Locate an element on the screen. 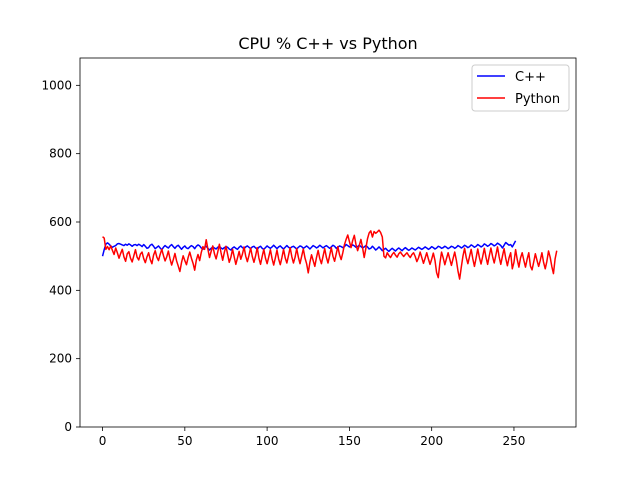 Image resolution: width=640 pixels, height=480 pixels. y-tick-label: 600 is located at coordinates (60, 222).